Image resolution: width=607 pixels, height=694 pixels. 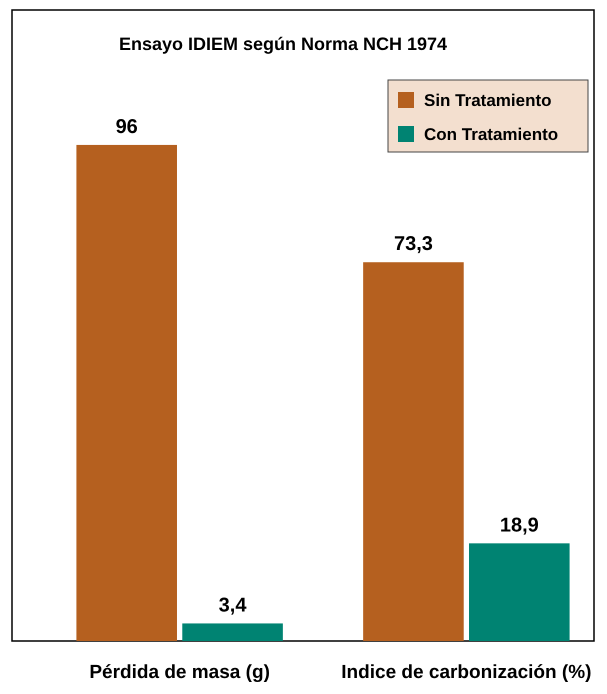 What do you see at coordinates (179, 672) in the screenshot?
I see `x-tick-label: Pérdida de masa (g)` at bounding box center [179, 672].